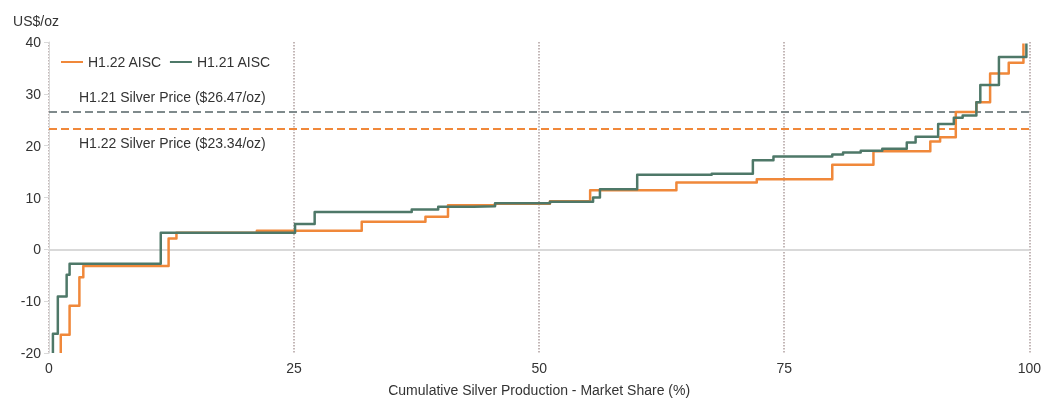  Describe the element at coordinates (125, 62) in the screenshot. I see `legend-label: H1.22 AISC` at that location.